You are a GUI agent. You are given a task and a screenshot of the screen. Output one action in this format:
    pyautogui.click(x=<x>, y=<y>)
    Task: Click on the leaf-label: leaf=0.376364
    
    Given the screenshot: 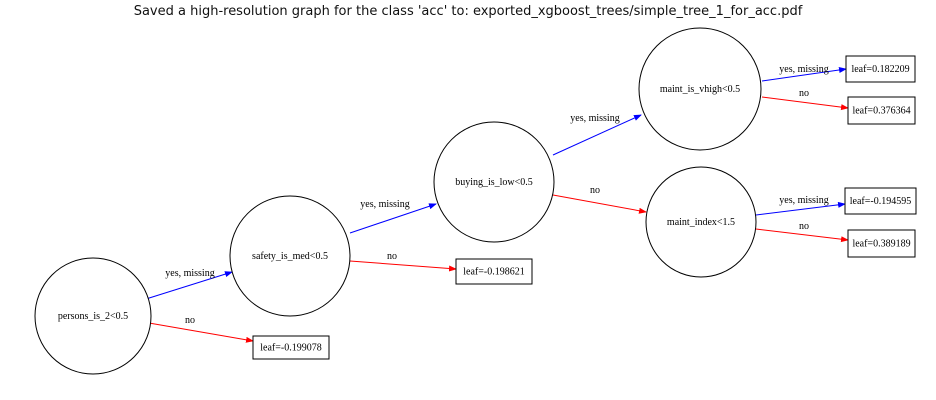 What is the action you would take?
    pyautogui.click(x=881, y=111)
    